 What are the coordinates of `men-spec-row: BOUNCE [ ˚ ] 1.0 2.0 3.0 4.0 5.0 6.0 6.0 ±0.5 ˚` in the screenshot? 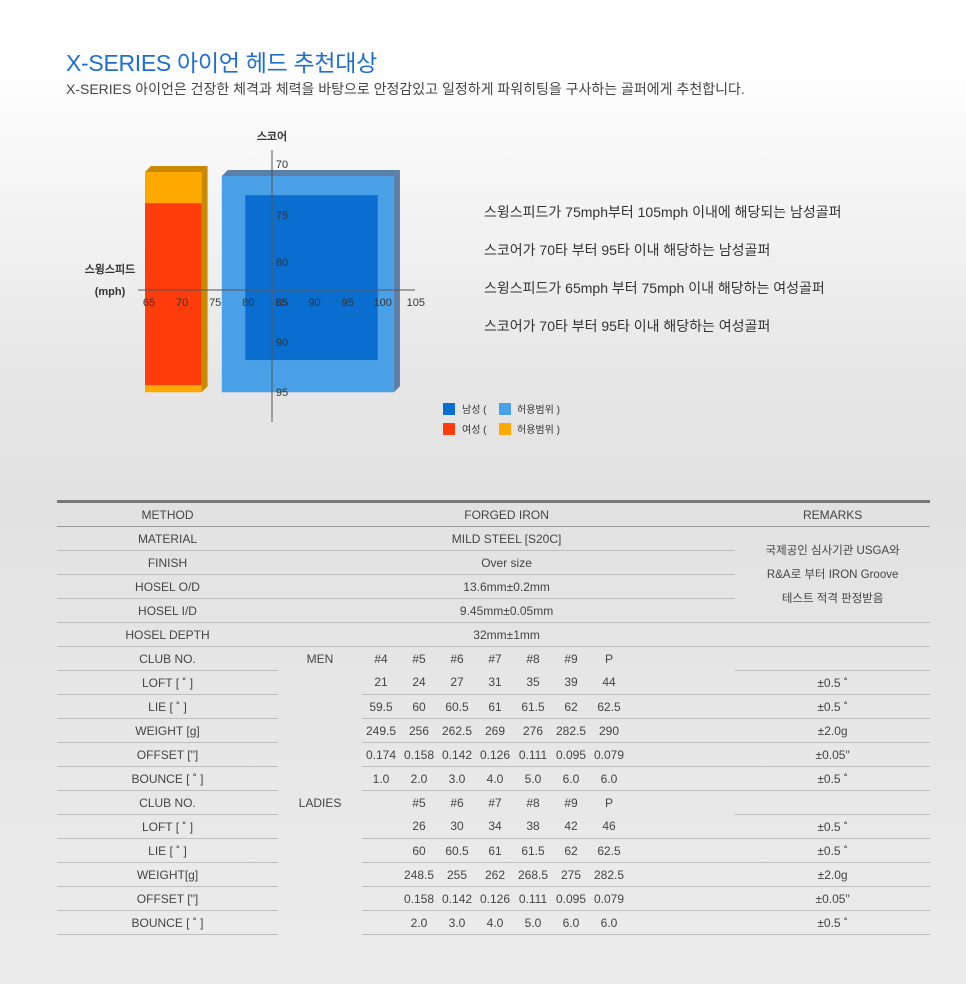 It's located at (494, 778).